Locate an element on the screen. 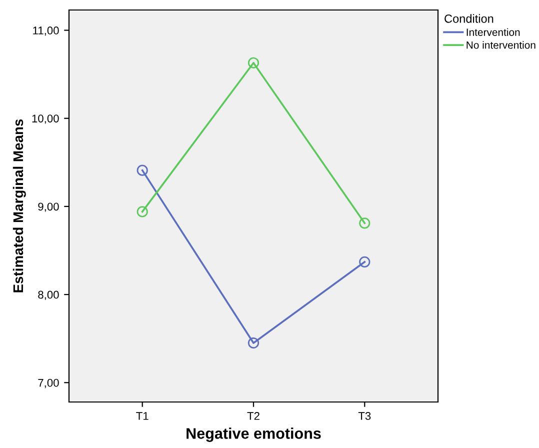 Image resolution: width=539 pixels, height=448 pixels. x-tick-label: T1 is located at coordinates (142, 416).